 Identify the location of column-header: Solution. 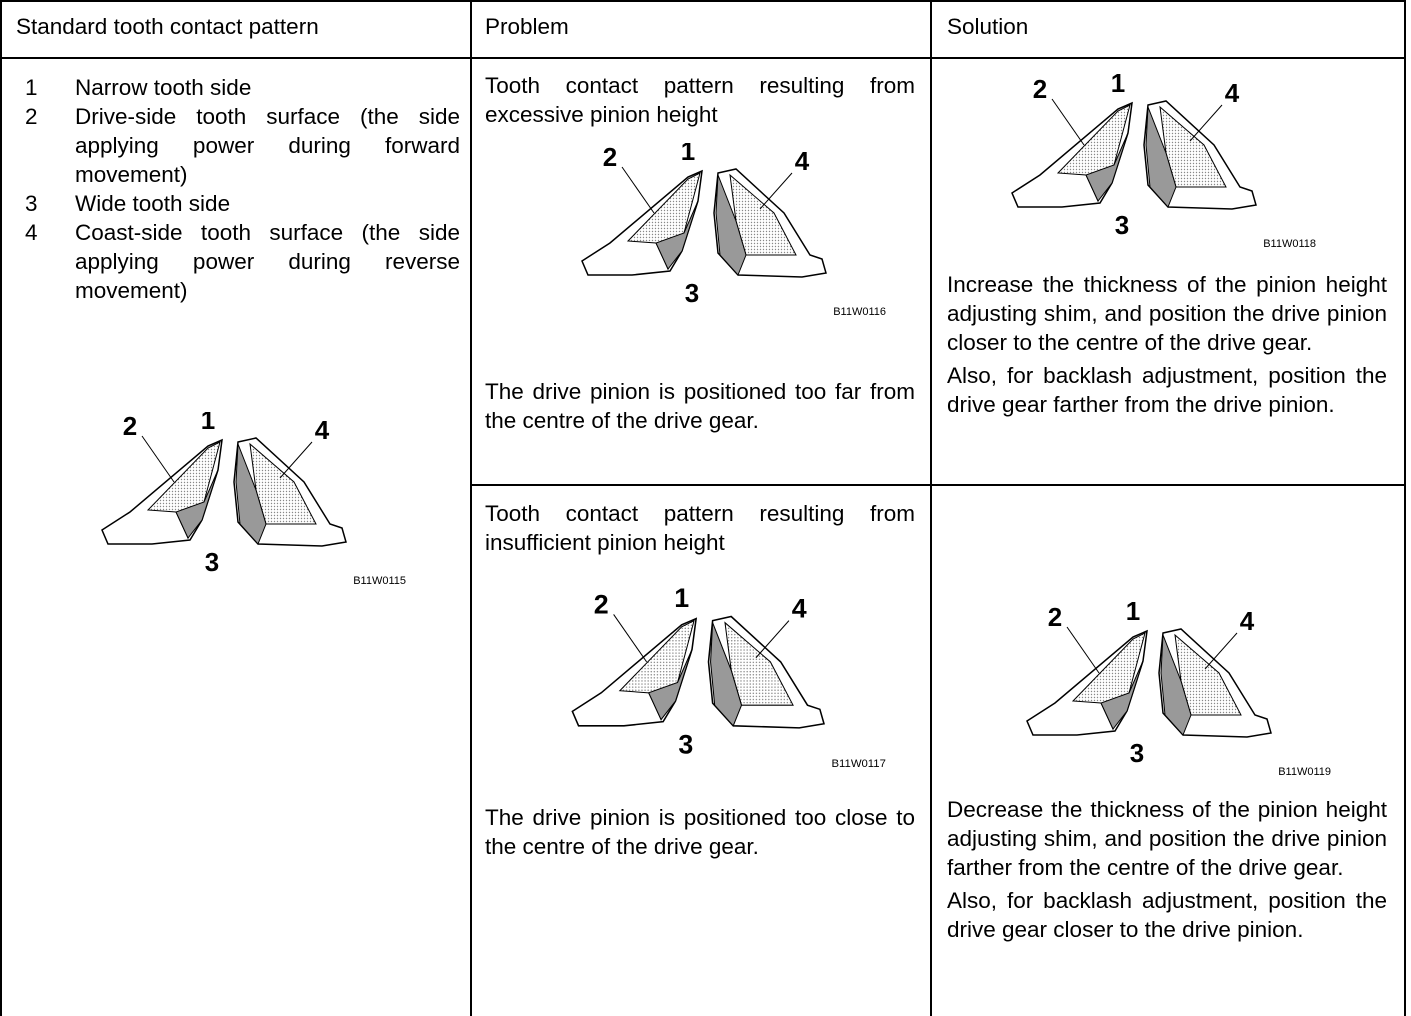
(988, 26).